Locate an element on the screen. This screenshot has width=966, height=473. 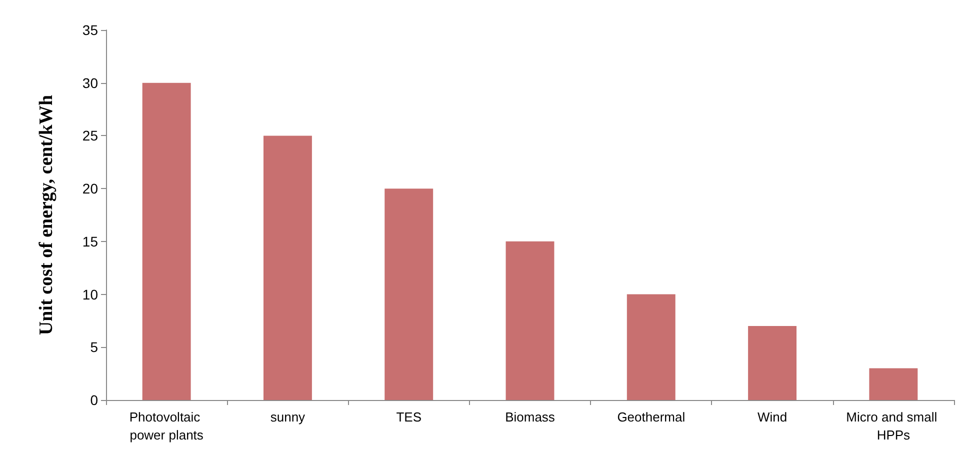
y-axis-title: Unit cost of energy, cent/kWh is located at coordinates (46, 215).